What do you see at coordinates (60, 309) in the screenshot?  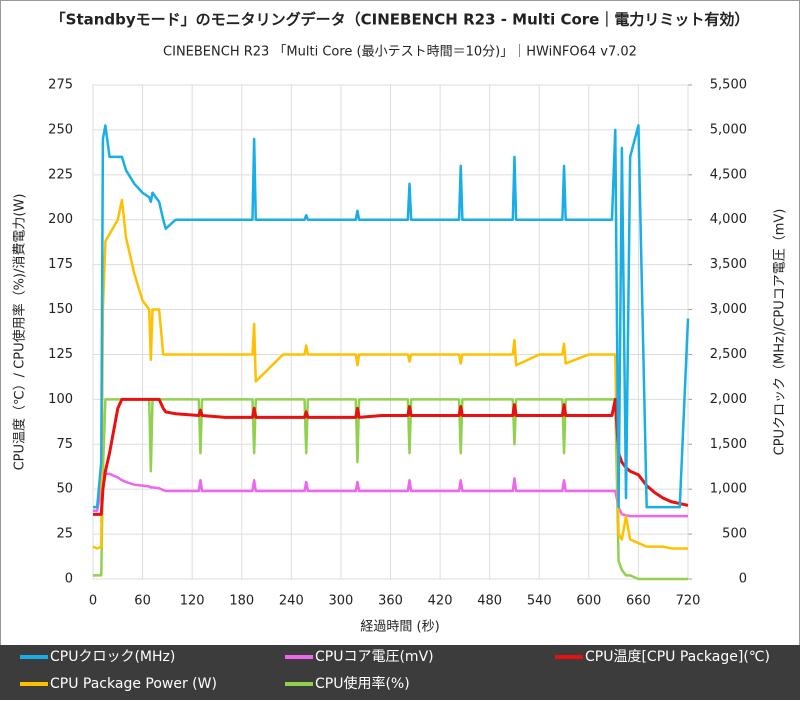 I see `y-tick-label: 150` at bounding box center [60, 309].